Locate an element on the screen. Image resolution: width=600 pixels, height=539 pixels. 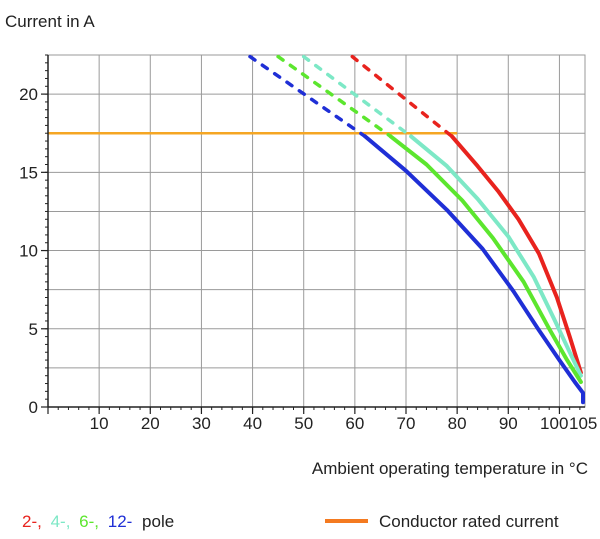
curve-4-pole-dashed is located at coordinates (357, 96).